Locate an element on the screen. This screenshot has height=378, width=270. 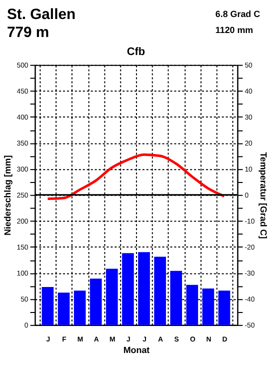
text: 779 m is located at coordinates (28, 33).